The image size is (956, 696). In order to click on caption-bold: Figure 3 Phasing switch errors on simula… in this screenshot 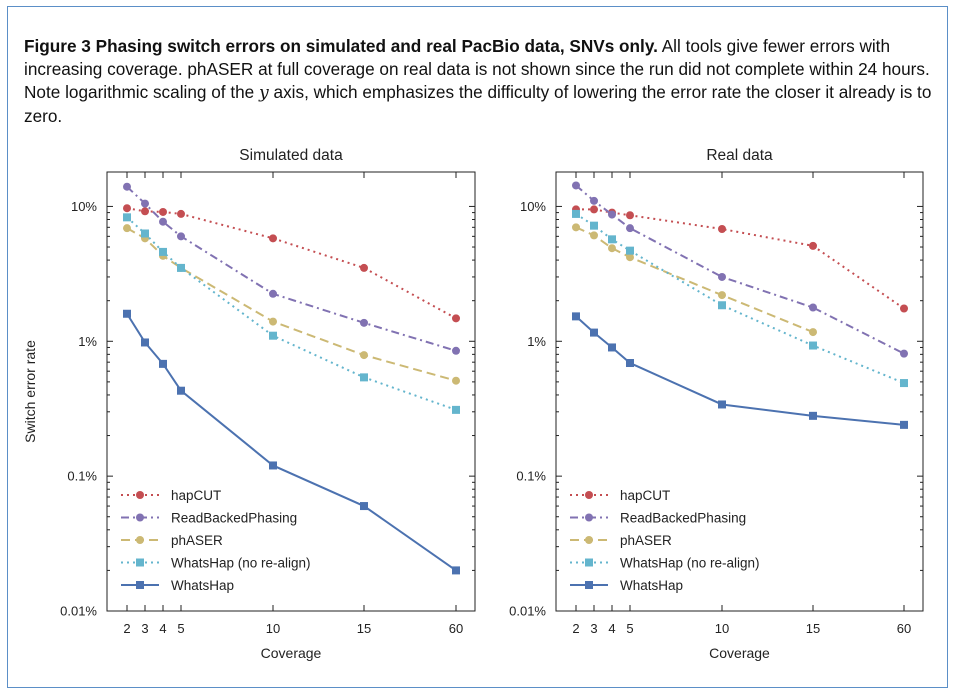, I will do `click(341, 46)`.